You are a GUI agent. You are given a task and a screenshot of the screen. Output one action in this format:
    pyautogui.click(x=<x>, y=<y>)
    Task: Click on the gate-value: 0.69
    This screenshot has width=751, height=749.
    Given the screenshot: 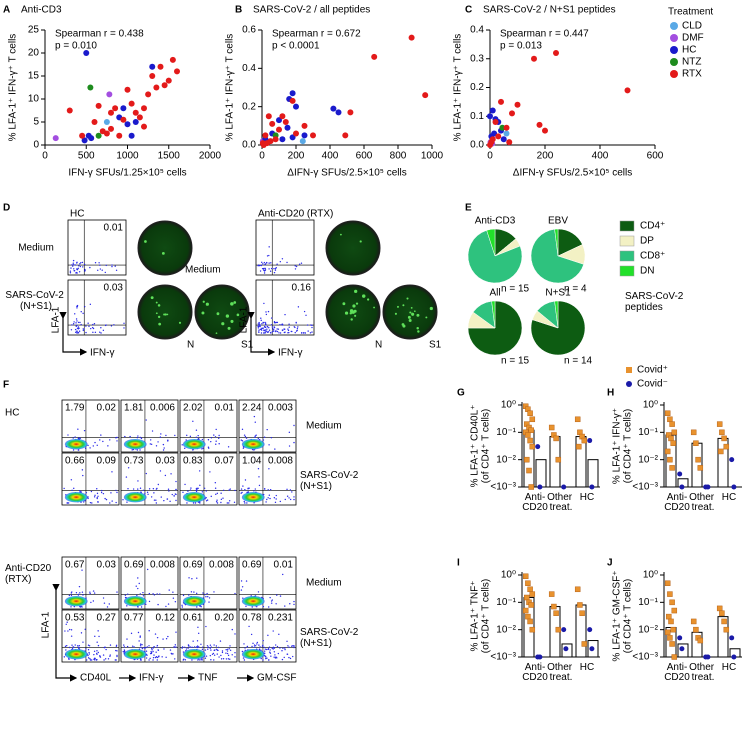 What is the action you would take?
    pyautogui.click(x=252, y=565)
    